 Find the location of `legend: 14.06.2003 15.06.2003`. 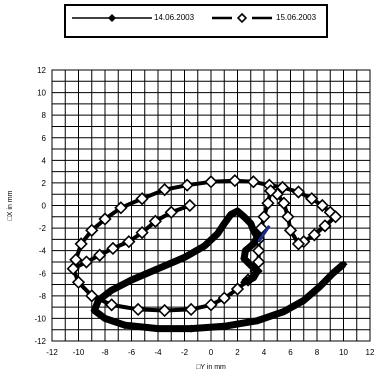

legend: 14.06.2003 15.06.2003 is located at coordinates (196, 21).